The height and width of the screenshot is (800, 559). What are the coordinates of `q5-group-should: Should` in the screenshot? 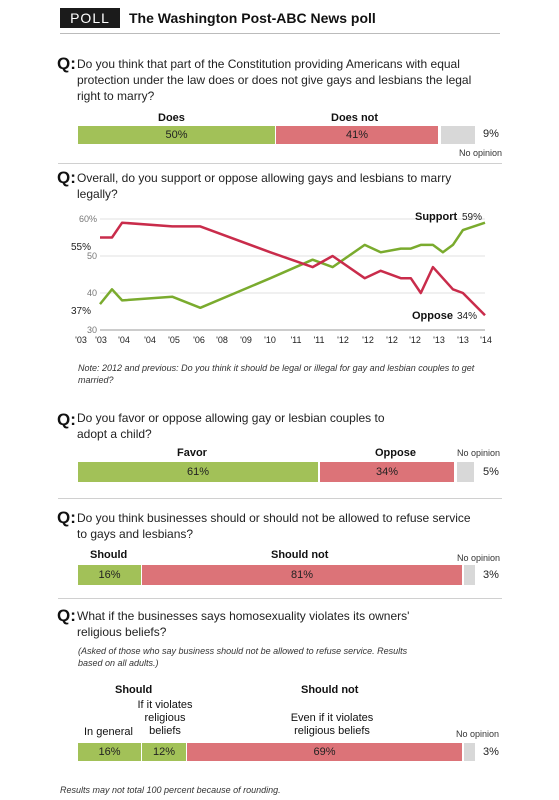 It's located at (134, 690).